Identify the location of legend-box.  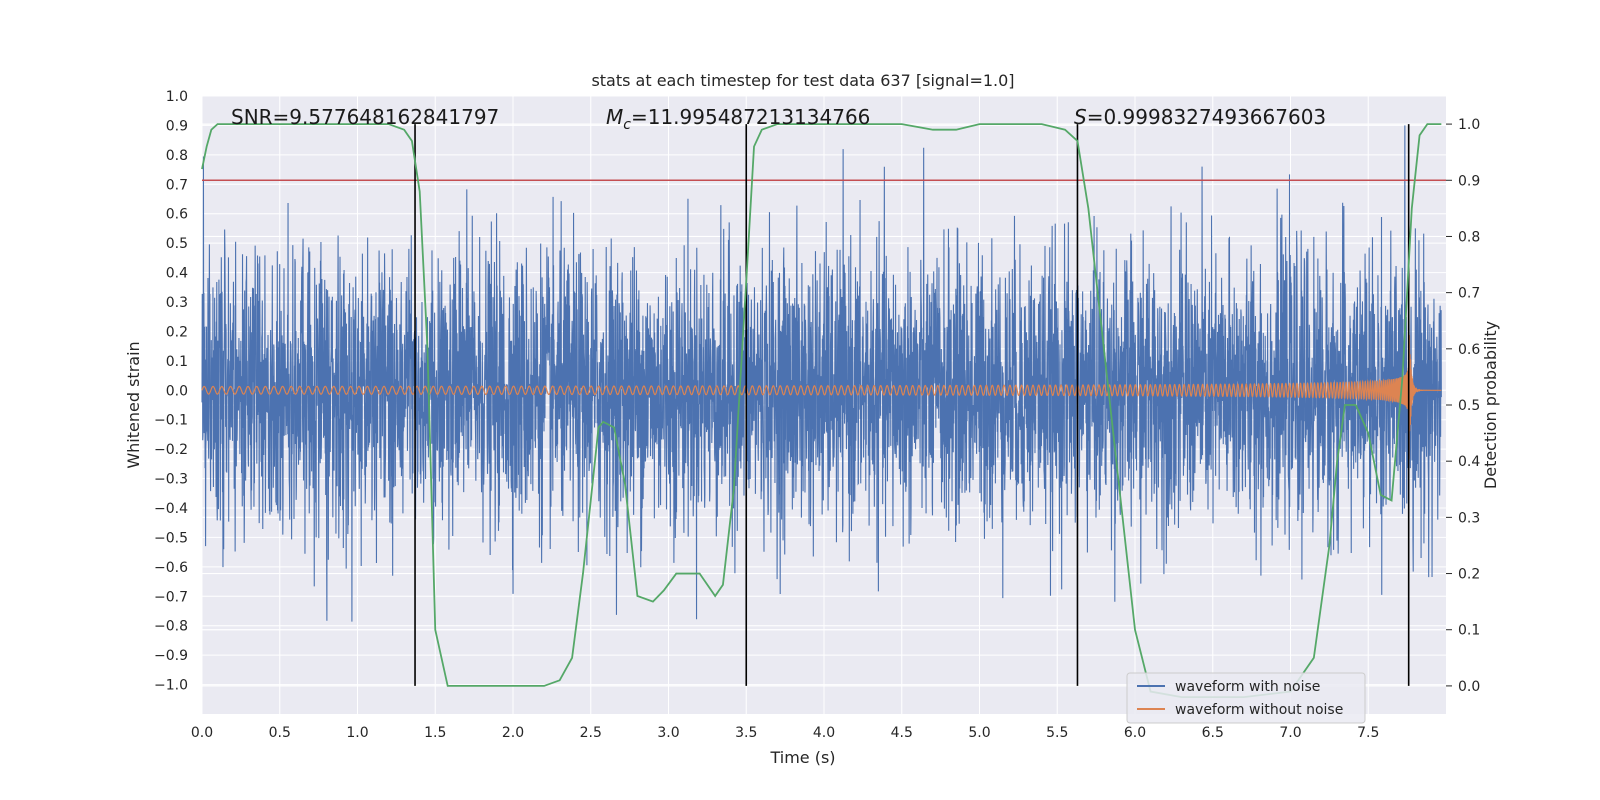
(1246, 698).